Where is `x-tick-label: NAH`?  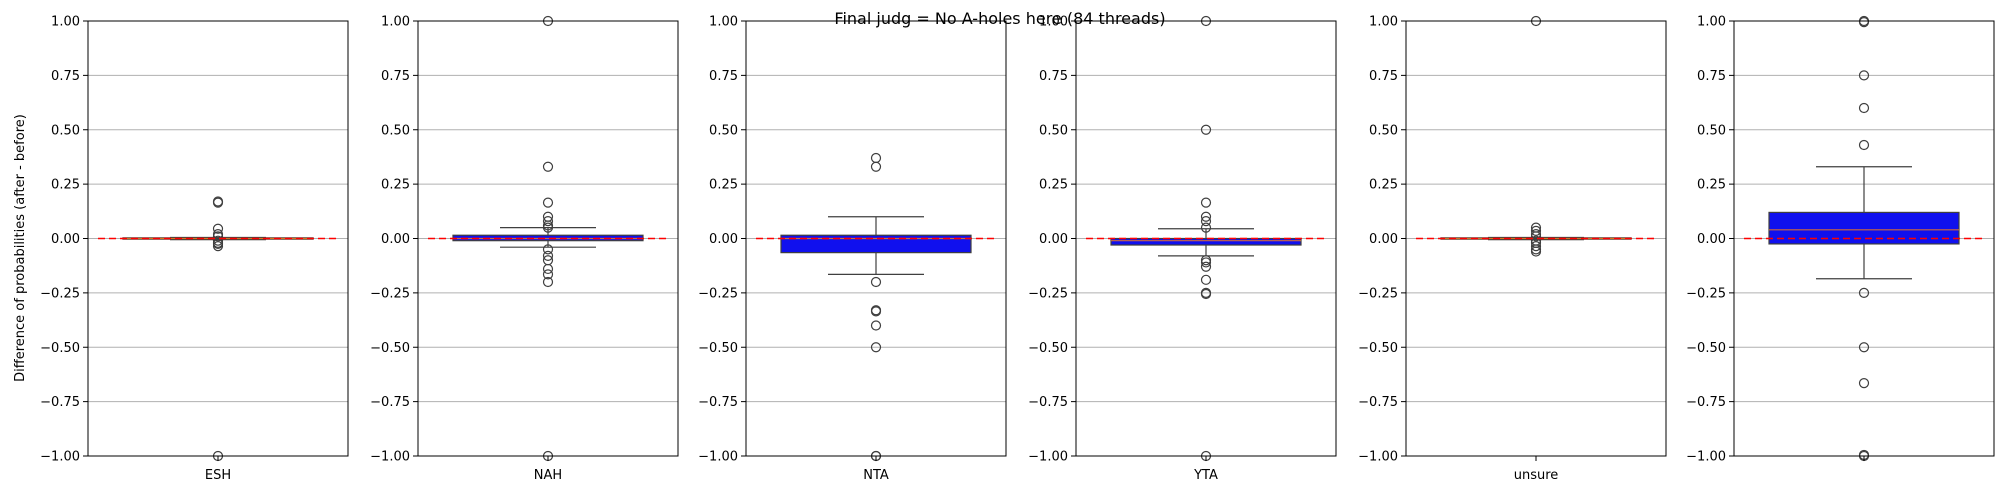
x-tick-label: NAH is located at coordinates (548, 475).